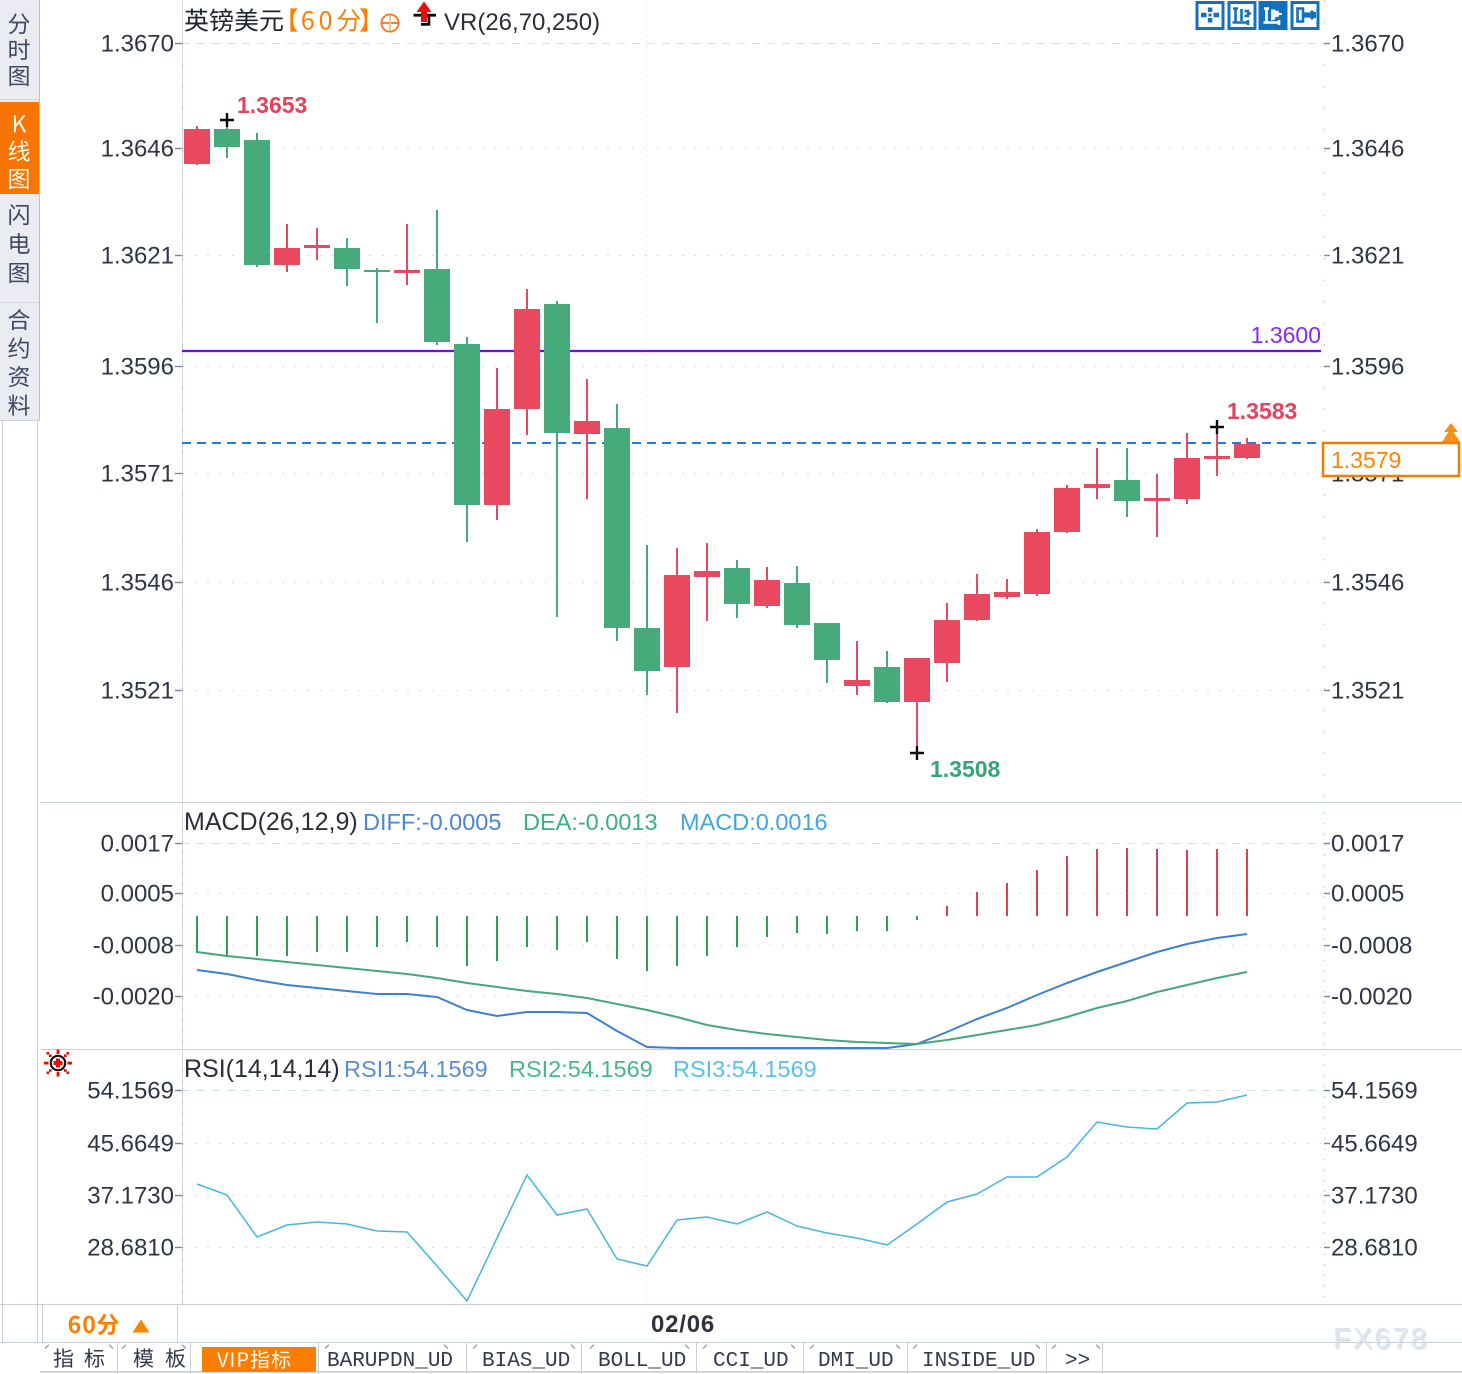 The width and height of the screenshot is (1462, 1374). Describe the element at coordinates (416, 1069) in the screenshot. I see `svg-text: RSI1:54.1569` at that location.